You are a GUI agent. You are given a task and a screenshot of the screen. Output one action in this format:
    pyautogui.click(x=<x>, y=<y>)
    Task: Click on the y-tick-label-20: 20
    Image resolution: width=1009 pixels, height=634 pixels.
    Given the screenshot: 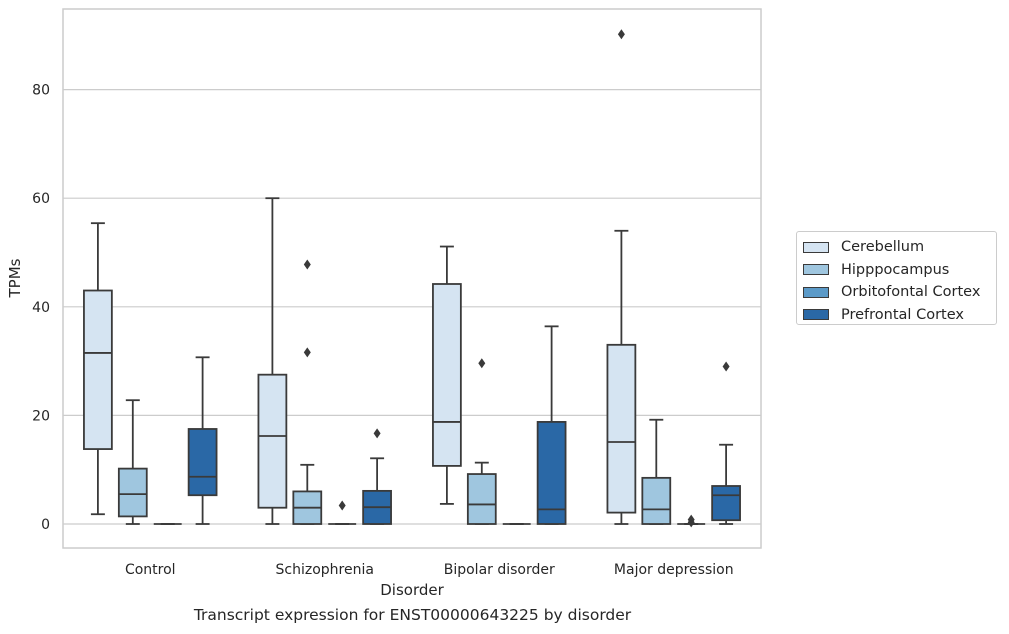 What is the action you would take?
    pyautogui.click(x=41, y=416)
    